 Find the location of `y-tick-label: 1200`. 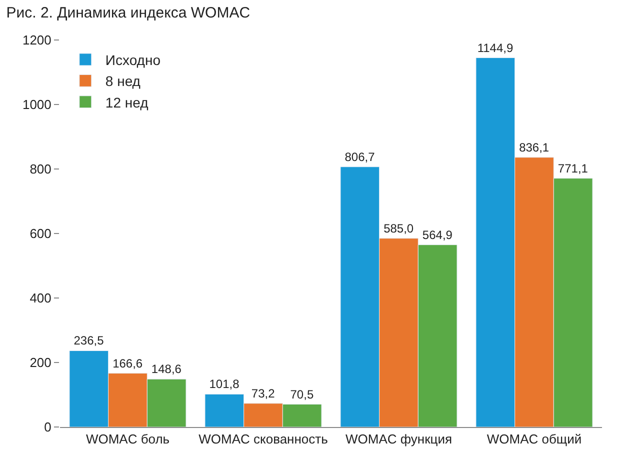

y-tick-label: 1200 is located at coordinates (37, 40).